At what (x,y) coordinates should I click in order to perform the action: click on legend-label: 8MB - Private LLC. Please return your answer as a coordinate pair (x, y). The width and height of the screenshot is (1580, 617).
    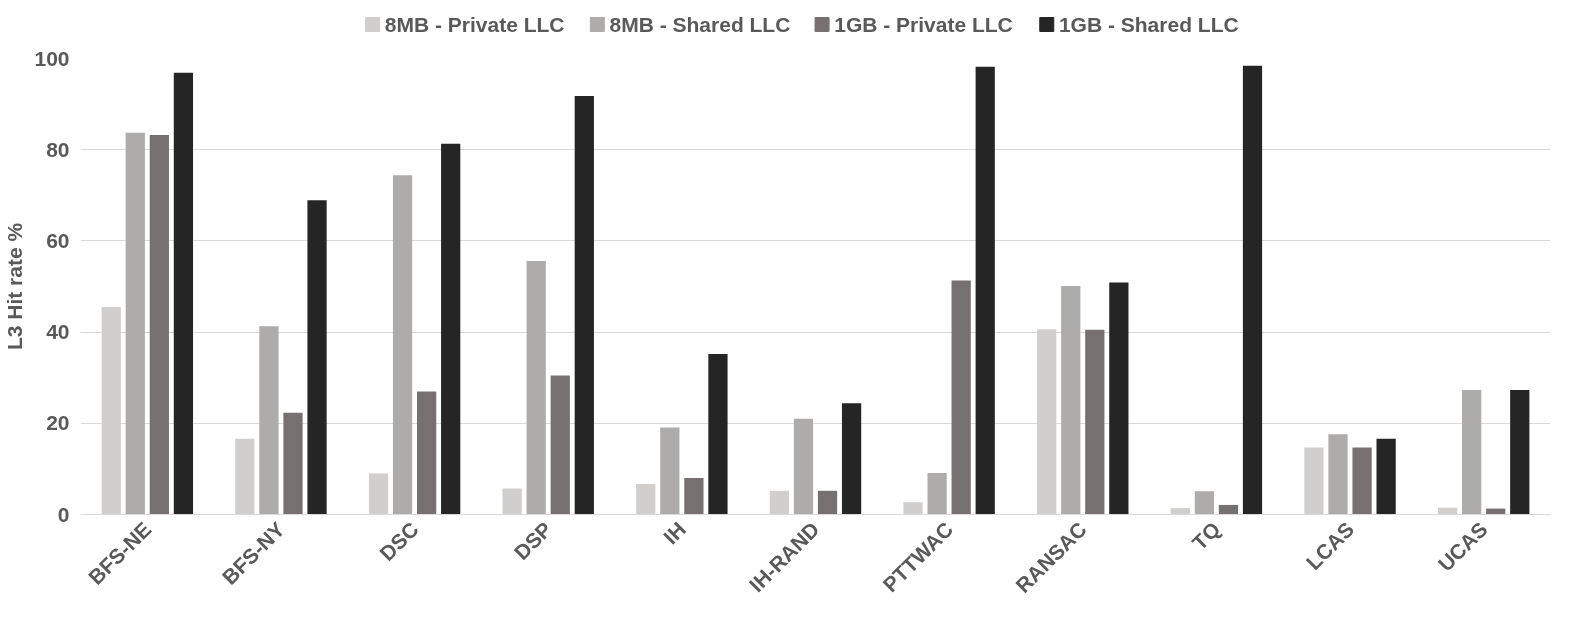
    Looking at the image, I should click on (474, 24).